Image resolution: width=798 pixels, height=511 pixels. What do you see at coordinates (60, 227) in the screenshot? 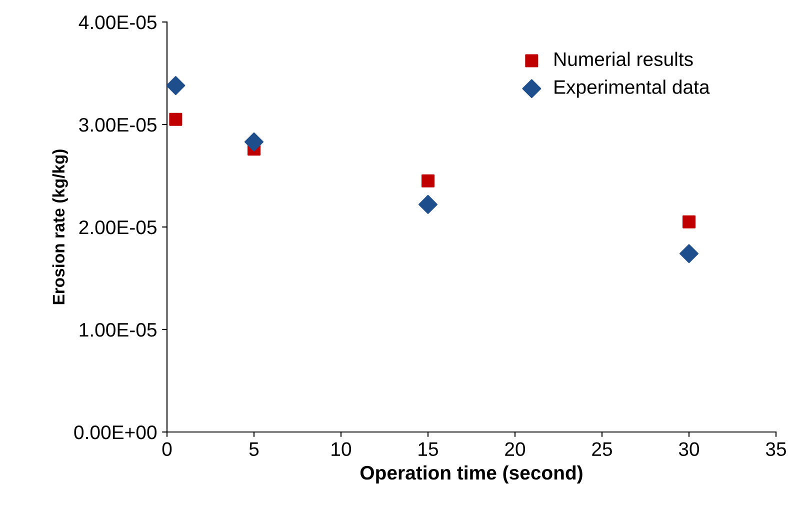
I see `y-axis-title: Erosion rate (kg/kg)` at bounding box center [60, 227].